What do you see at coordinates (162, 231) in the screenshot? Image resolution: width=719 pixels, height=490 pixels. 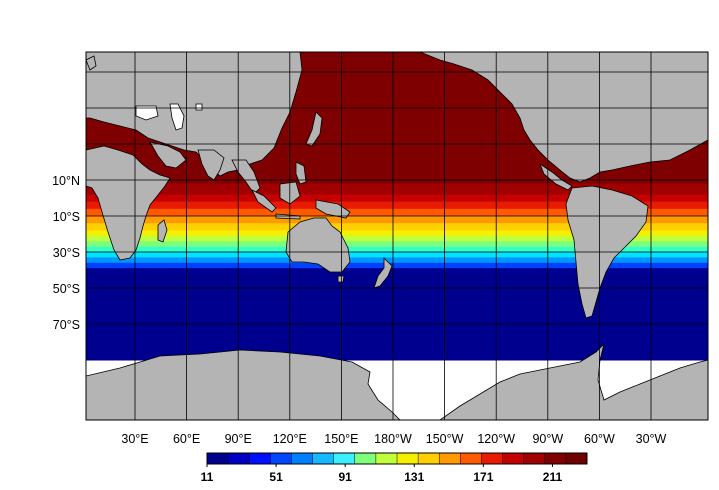 I see `madagascar-land` at bounding box center [162, 231].